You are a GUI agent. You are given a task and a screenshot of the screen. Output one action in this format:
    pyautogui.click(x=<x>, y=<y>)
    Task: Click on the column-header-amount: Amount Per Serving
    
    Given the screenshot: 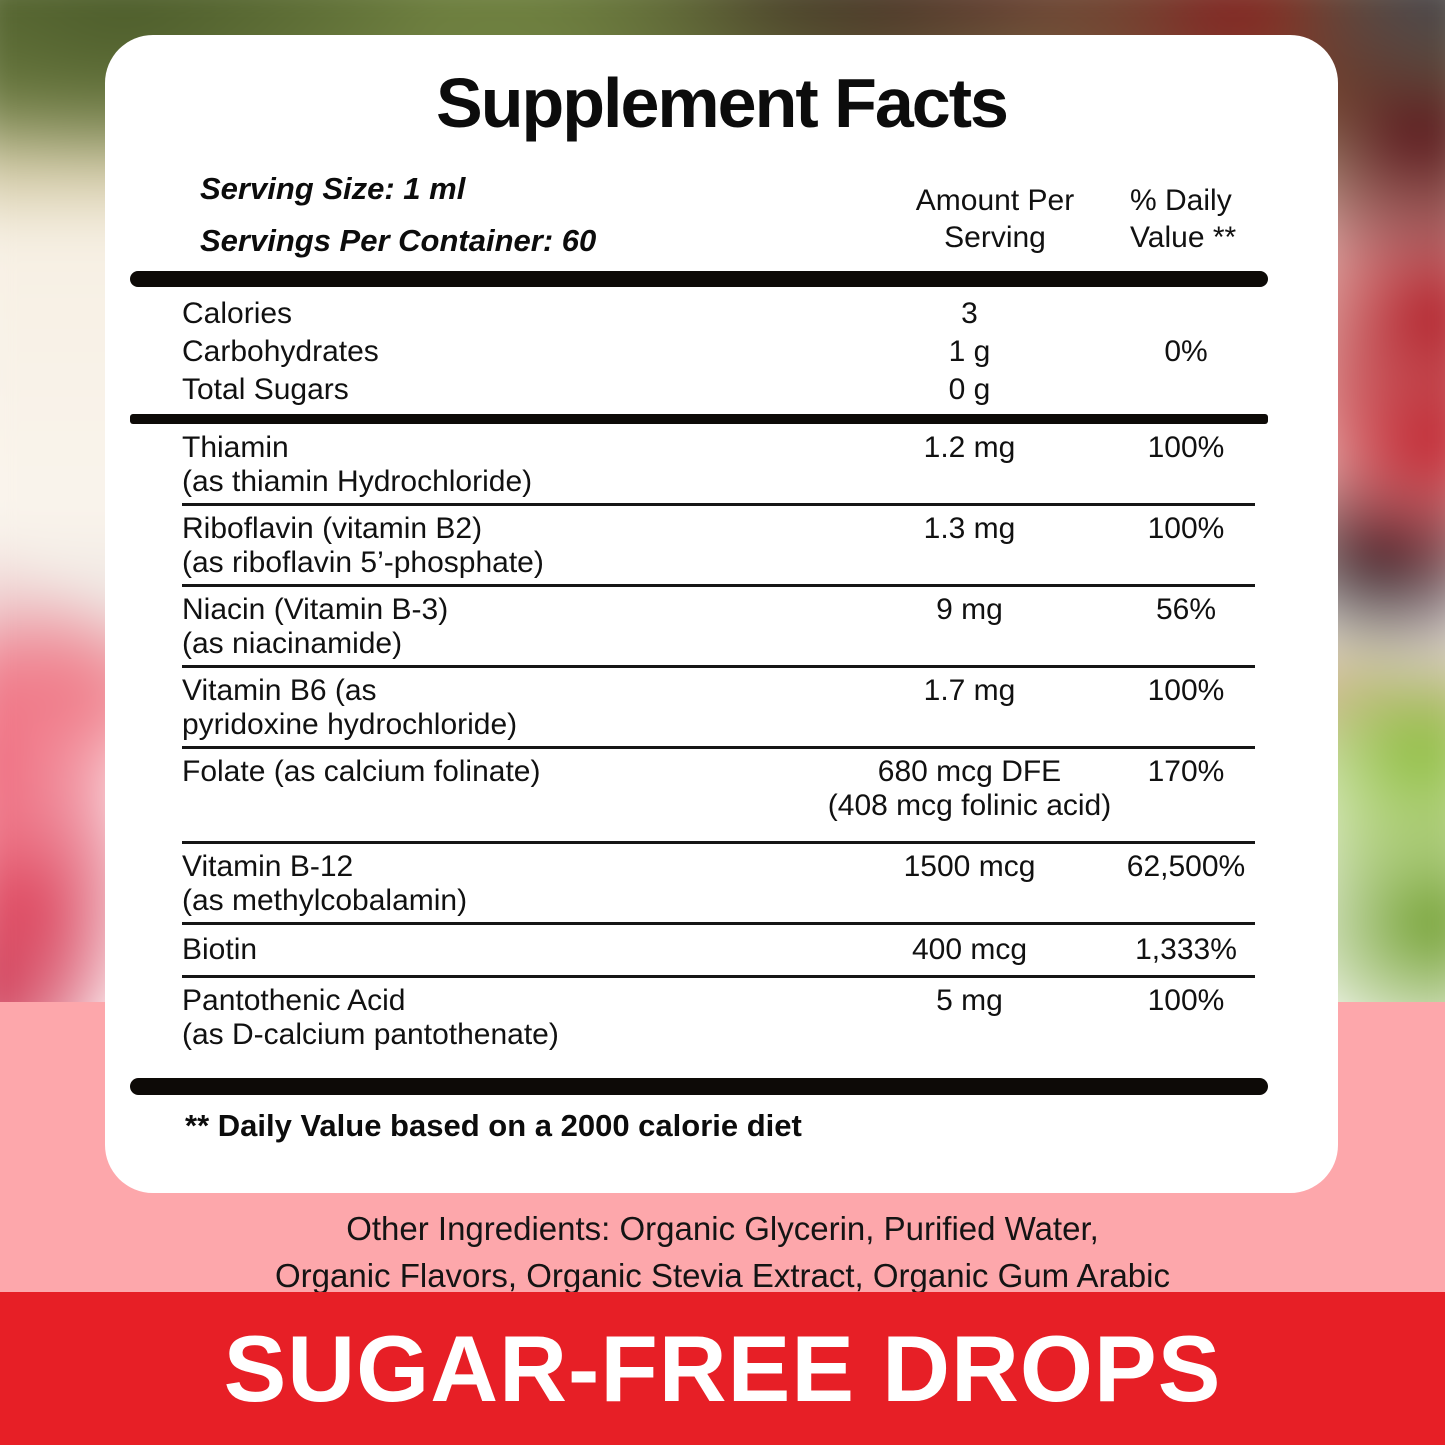 What is the action you would take?
    pyautogui.click(x=995, y=219)
    